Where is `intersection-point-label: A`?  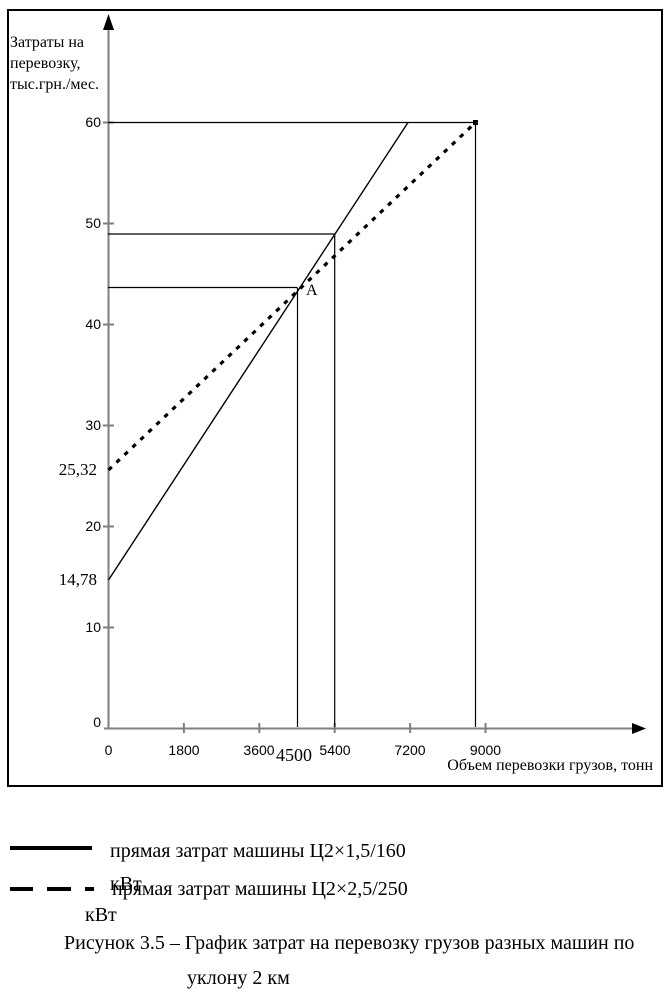
intersection-point-label: A is located at coordinates (312, 290).